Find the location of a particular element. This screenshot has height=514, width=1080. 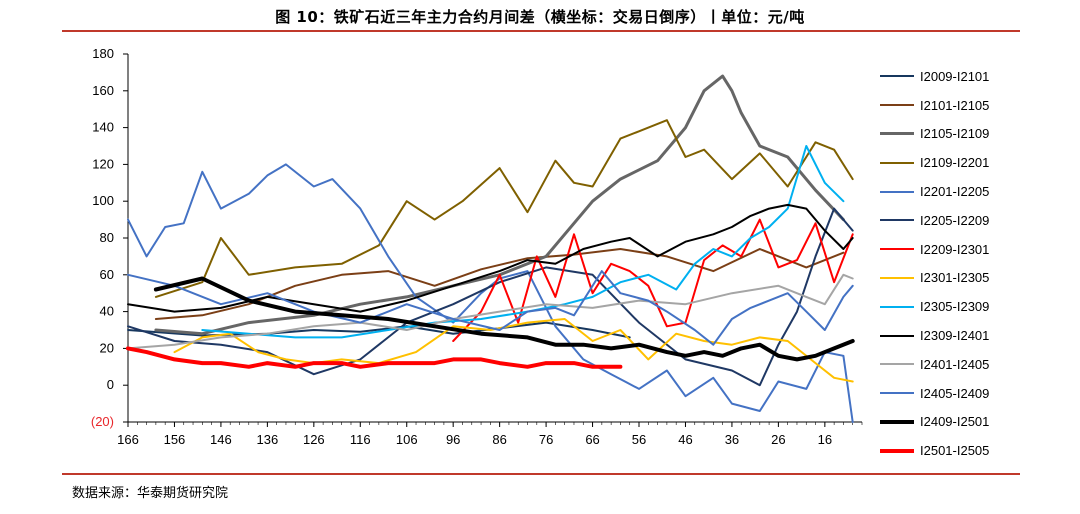

legend-label: I2205-I2209 is located at coordinates (955, 220).